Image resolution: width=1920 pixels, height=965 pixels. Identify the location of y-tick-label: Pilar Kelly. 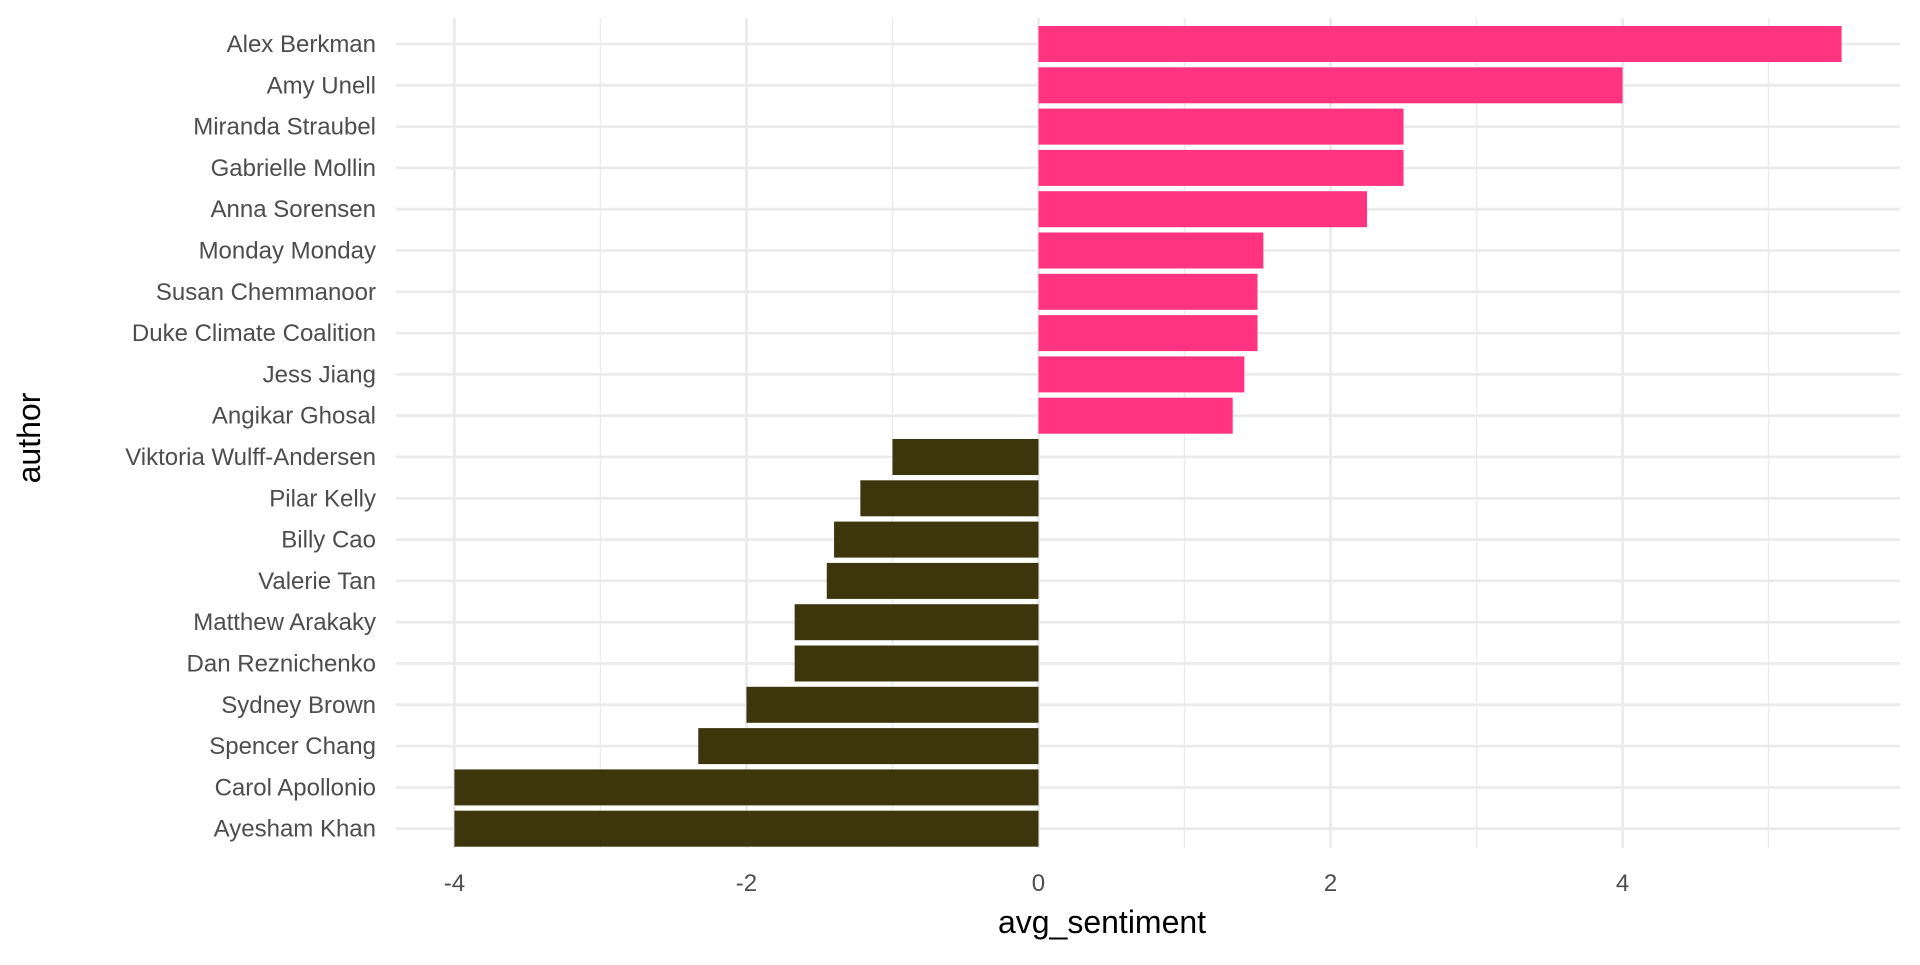
(322, 498).